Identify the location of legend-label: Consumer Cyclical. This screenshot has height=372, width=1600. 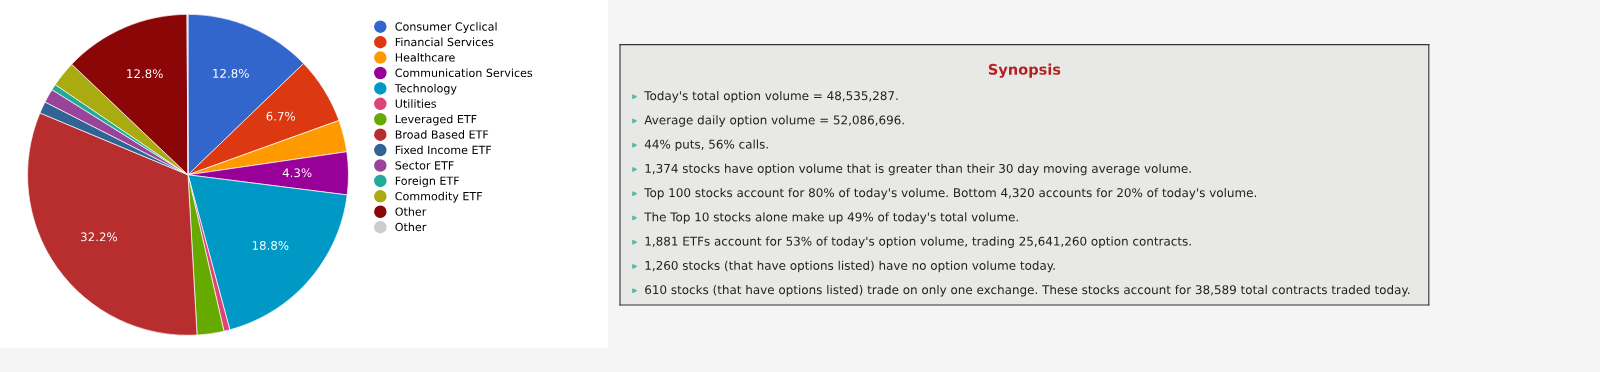
(446, 27).